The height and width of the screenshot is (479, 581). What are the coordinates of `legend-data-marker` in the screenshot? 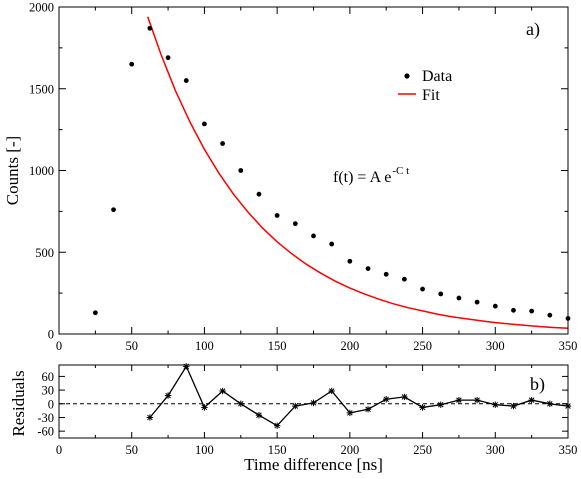 It's located at (407, 76).